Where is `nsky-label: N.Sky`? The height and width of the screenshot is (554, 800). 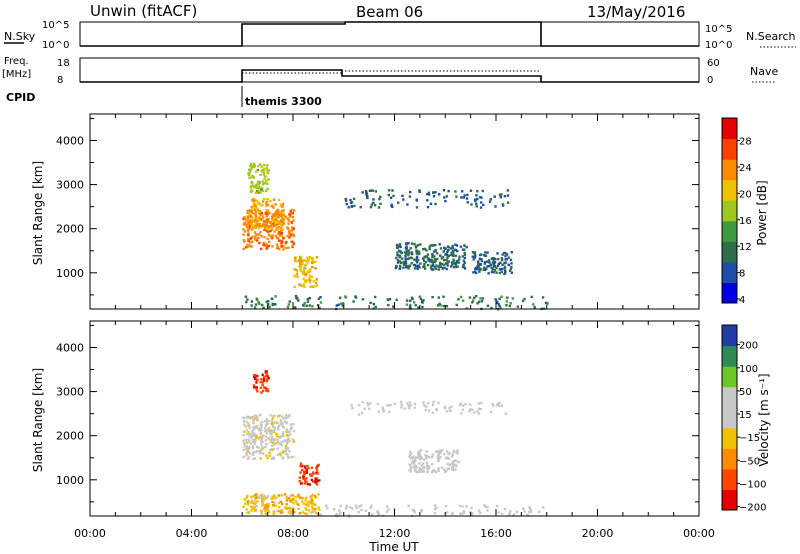
nsky-label: N.Sky is located at coordinates (20, 36).